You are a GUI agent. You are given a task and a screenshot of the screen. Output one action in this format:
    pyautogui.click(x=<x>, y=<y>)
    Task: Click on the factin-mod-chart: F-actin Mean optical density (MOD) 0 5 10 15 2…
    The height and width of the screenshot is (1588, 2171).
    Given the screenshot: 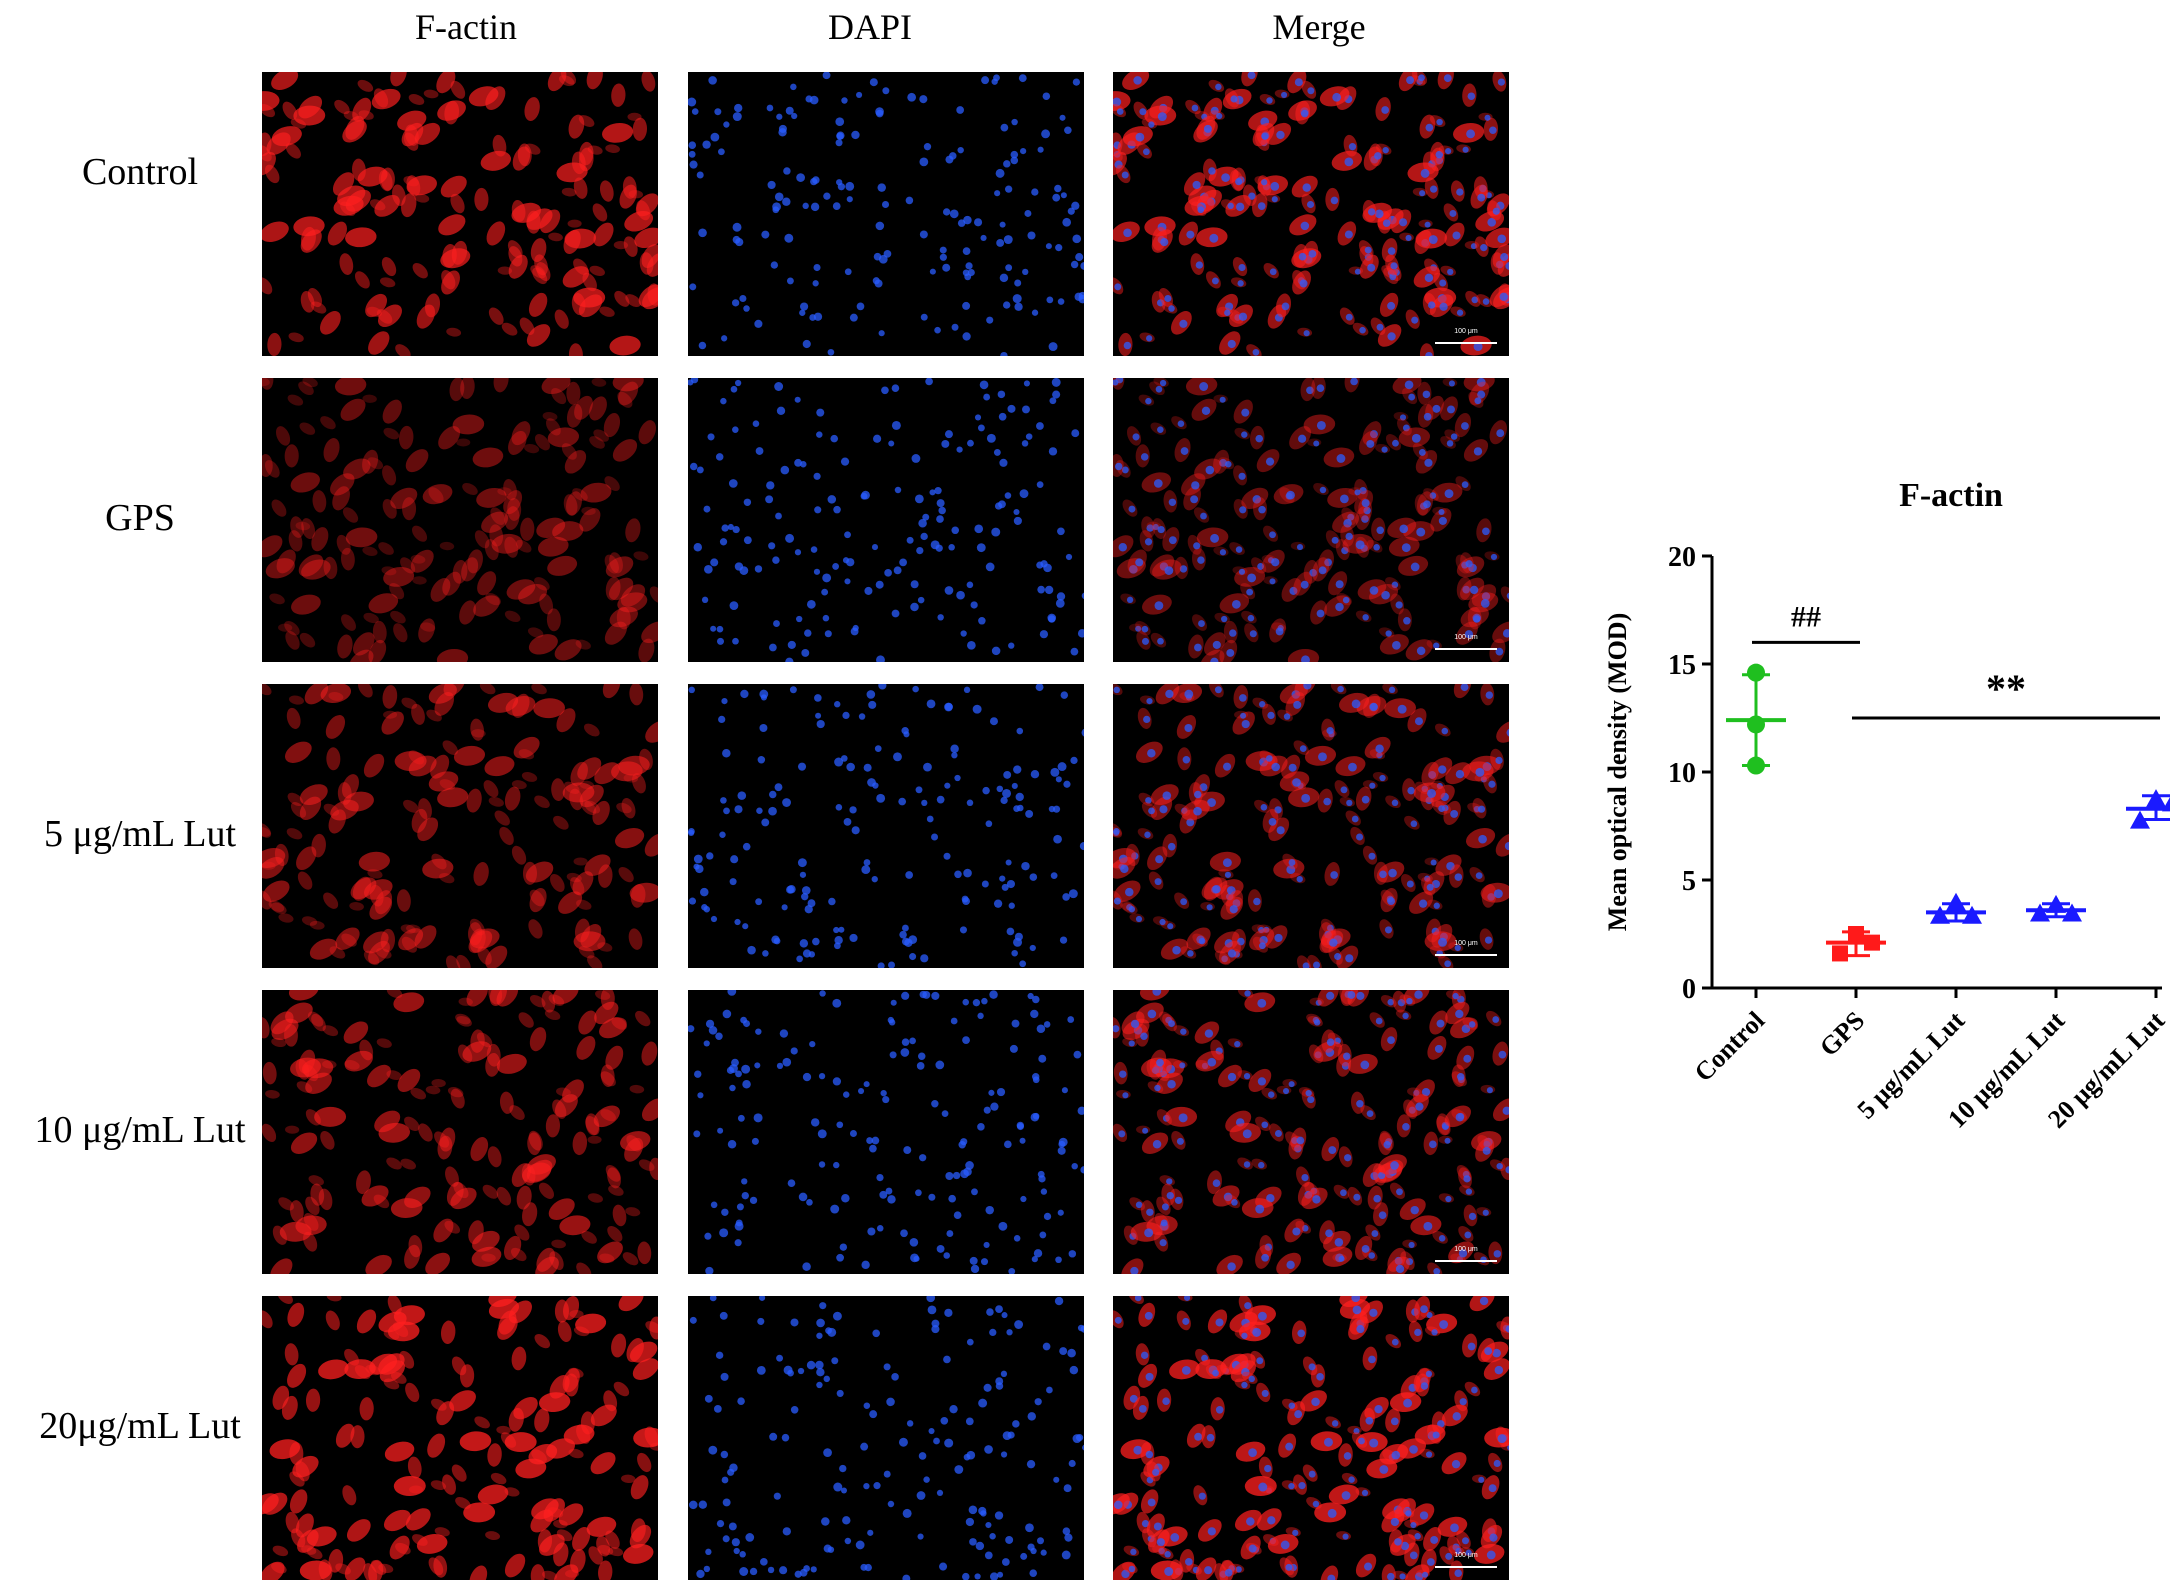 What is the action you would take?
    pyautogui.click(x=1886, y=805)
    